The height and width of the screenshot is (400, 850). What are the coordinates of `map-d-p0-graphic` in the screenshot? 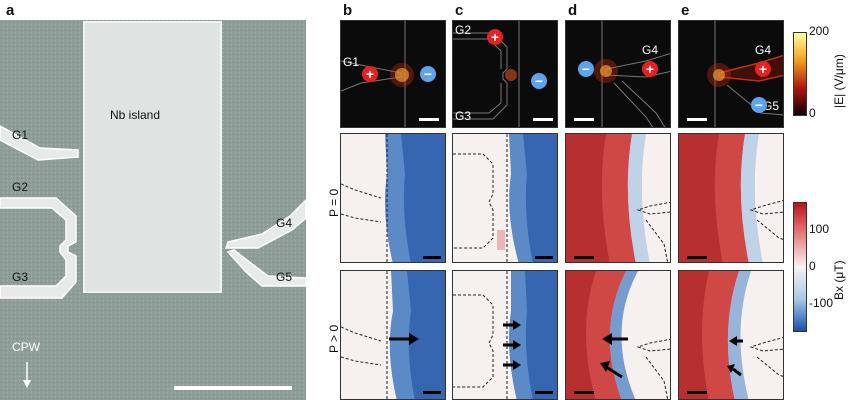 It's located at (618, 198).